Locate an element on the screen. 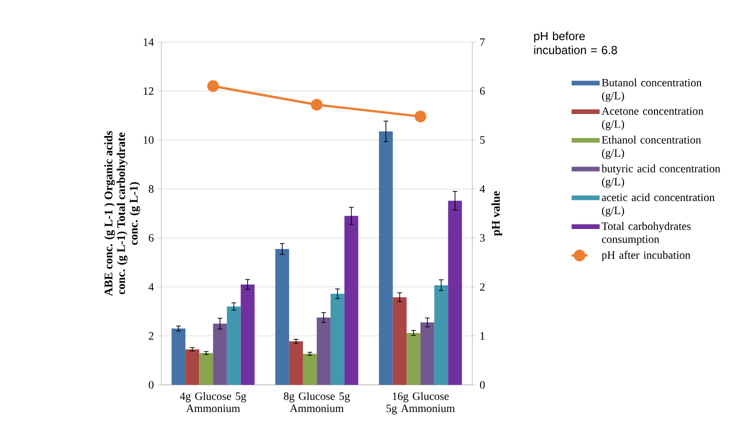 This screenshot has width=746, height=423. y-tick-label: 0 is located at coordinates (151, 384).